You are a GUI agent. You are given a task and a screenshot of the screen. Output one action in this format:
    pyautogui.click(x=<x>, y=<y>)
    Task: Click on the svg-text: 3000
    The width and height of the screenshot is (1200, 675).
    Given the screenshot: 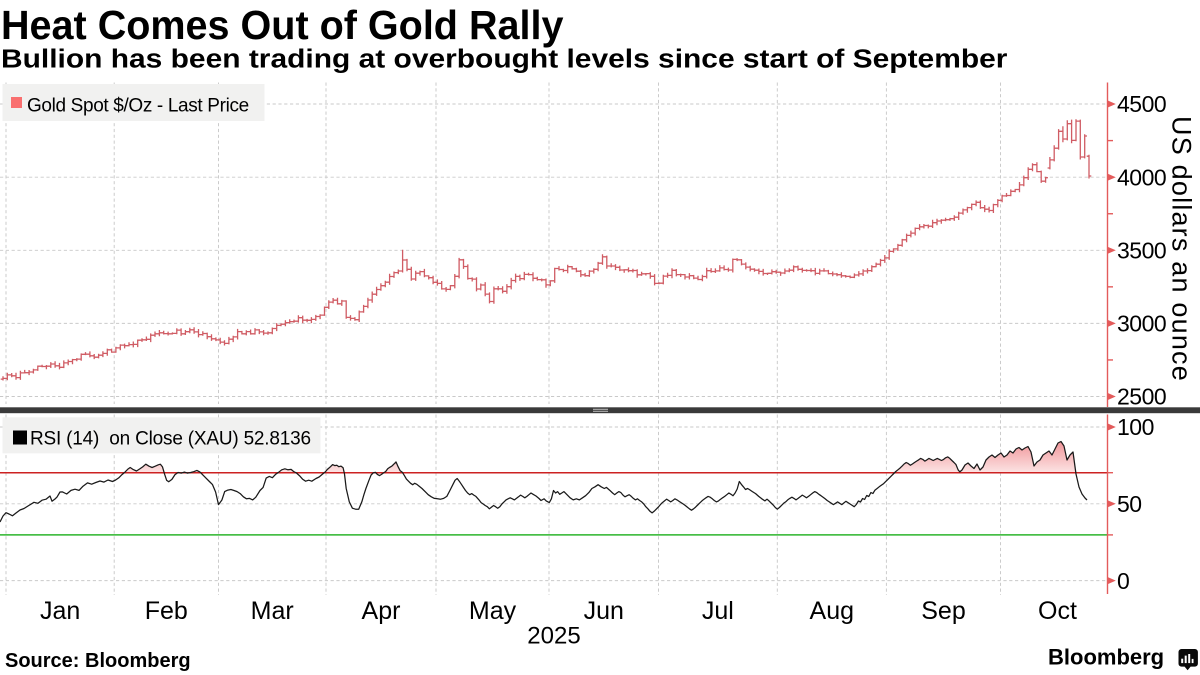 What is the action you would take?
    pyautogui.click(x=1141, y=324)
    